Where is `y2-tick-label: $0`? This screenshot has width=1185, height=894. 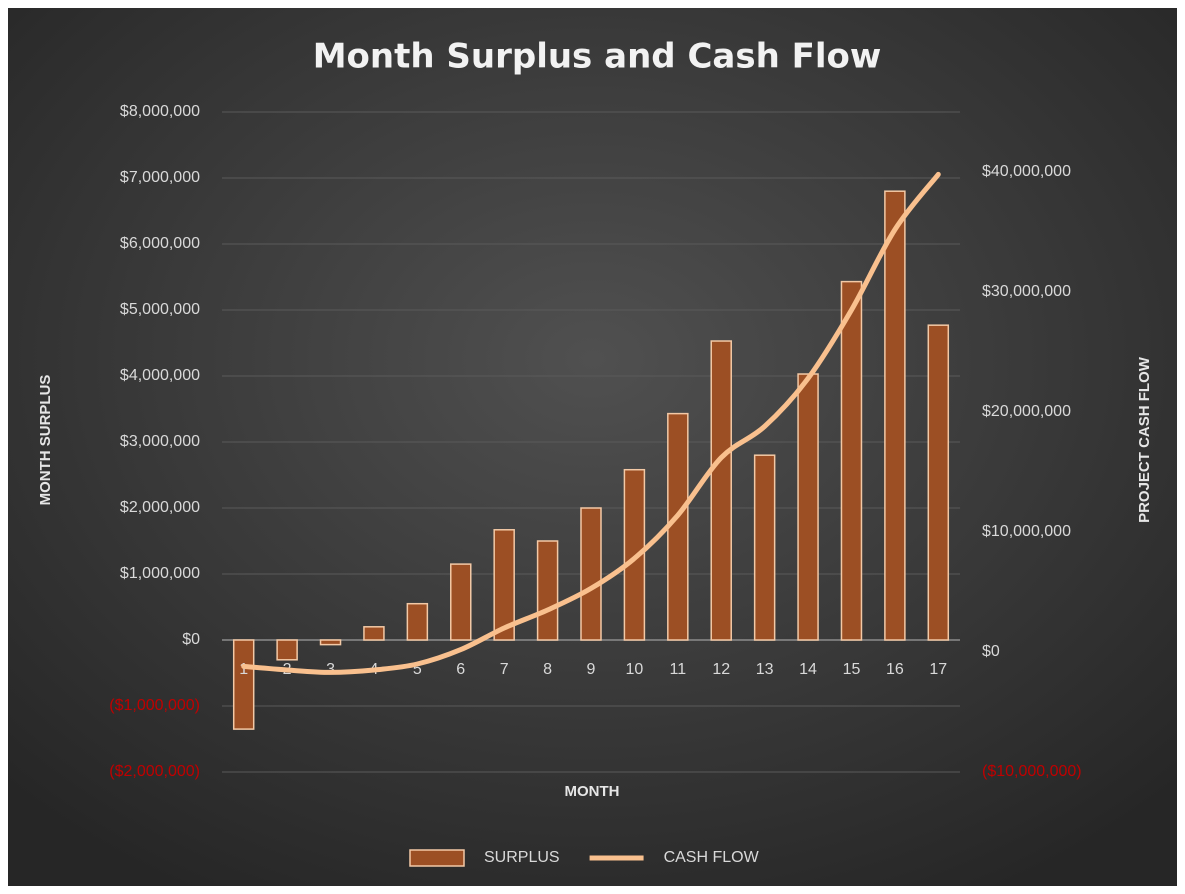 y2-tick-label: $0 is located at coordinates (991, 651).